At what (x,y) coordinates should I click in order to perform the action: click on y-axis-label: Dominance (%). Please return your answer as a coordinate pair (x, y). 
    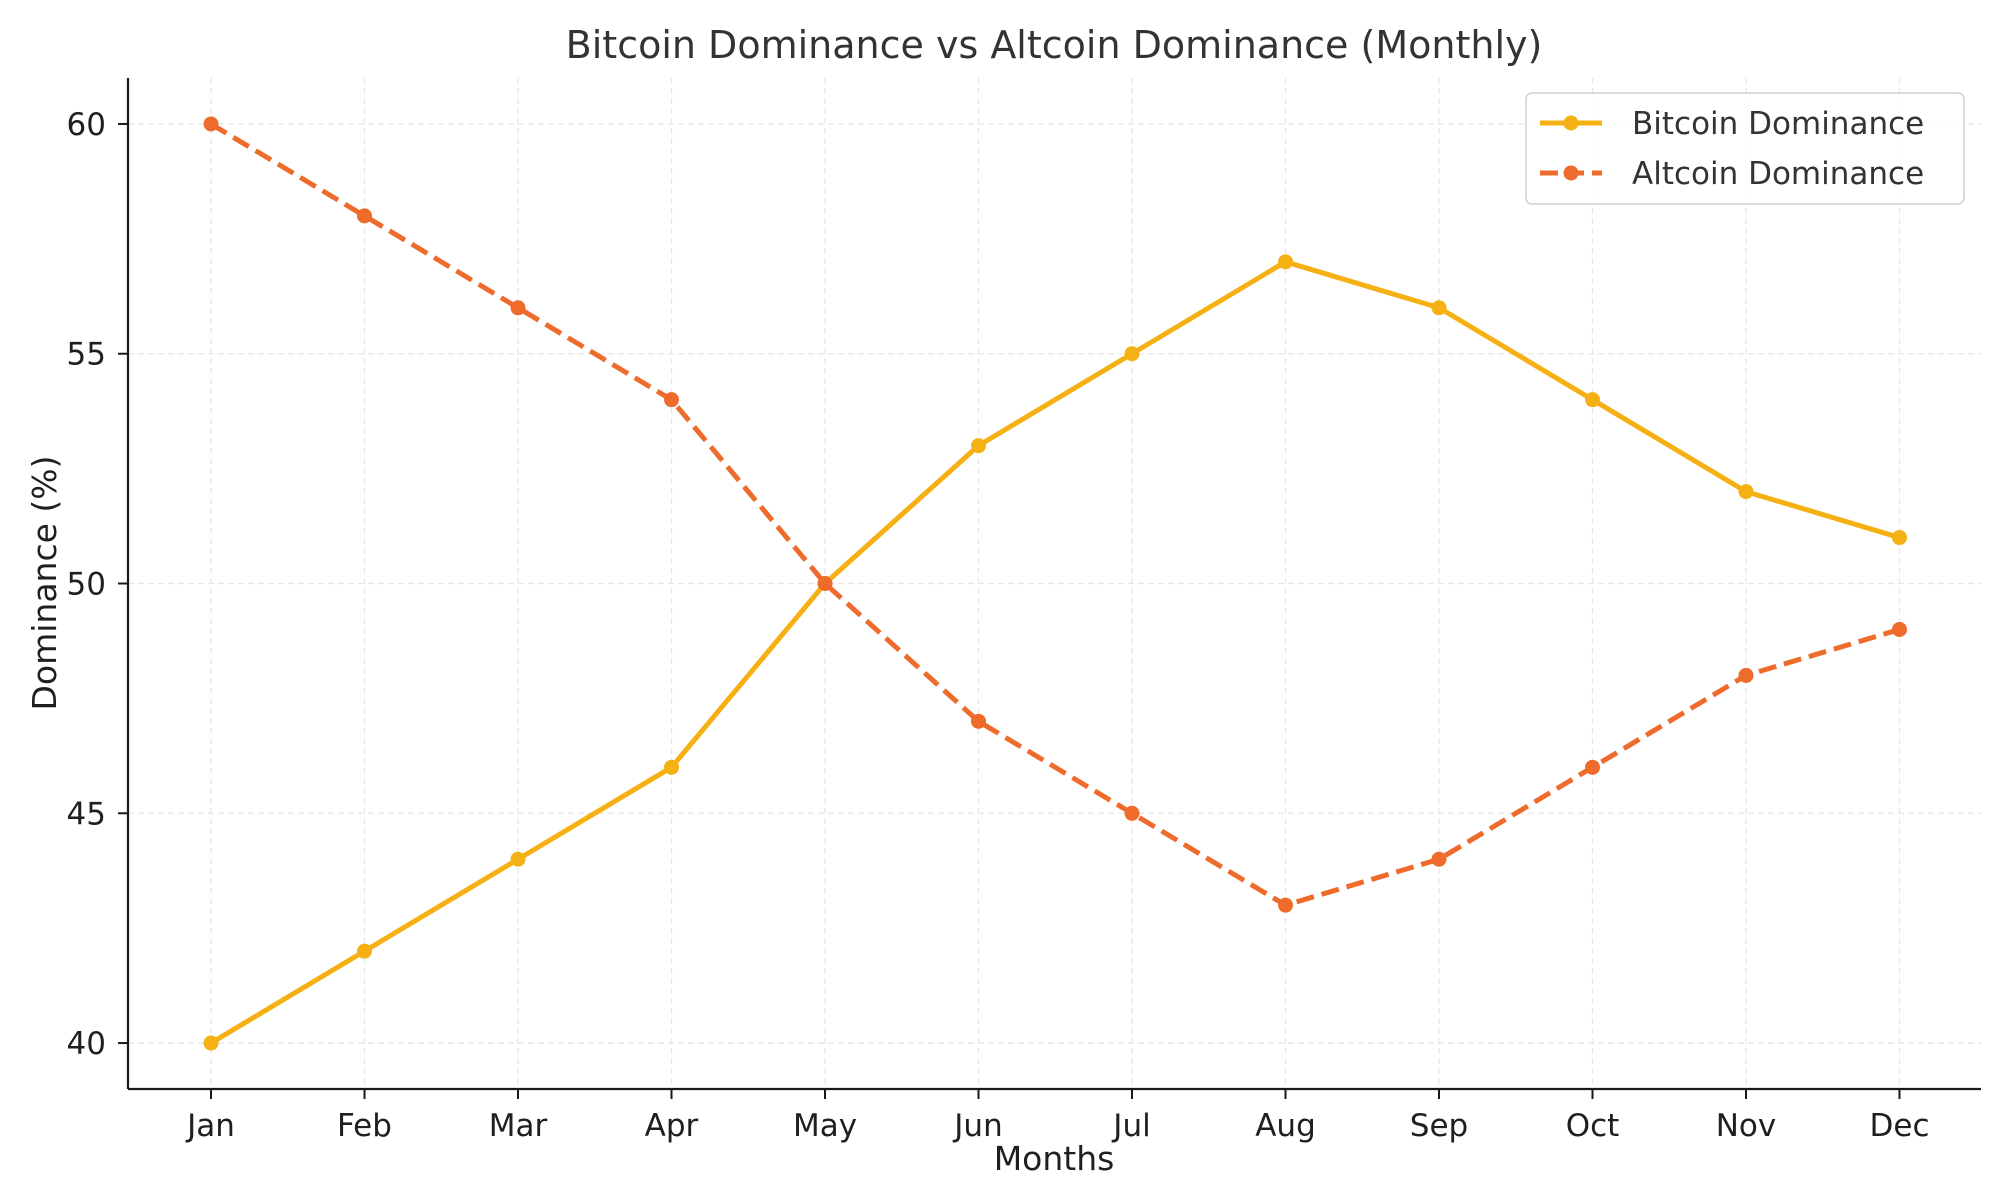
    Looking at the image, I should click on (44, 582).